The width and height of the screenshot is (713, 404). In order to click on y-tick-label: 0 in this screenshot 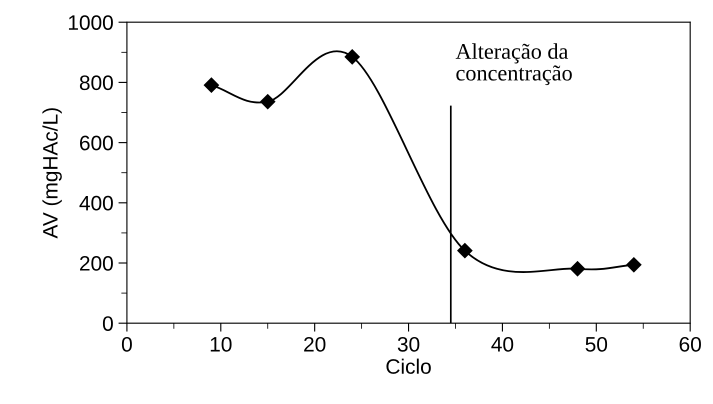, I will do `click(107, 323)`.